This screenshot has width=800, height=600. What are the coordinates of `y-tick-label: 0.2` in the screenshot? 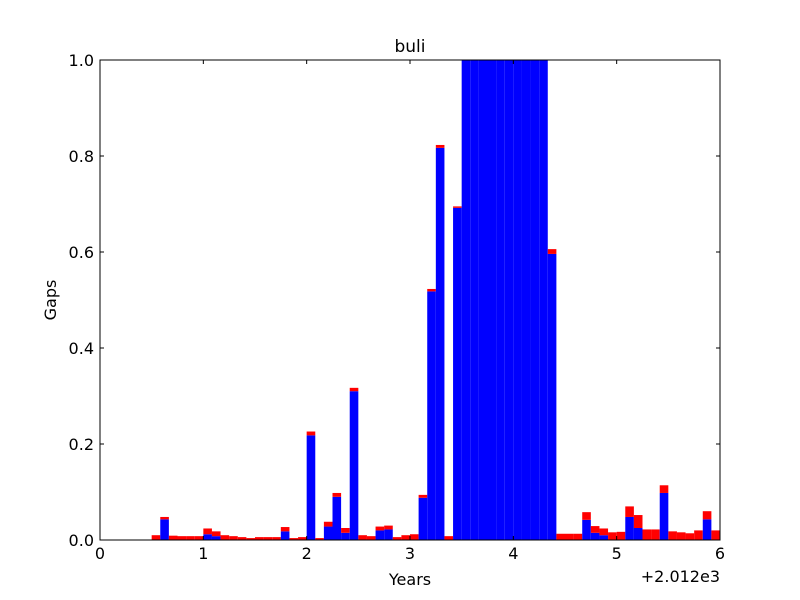 It's located at (81, 444).